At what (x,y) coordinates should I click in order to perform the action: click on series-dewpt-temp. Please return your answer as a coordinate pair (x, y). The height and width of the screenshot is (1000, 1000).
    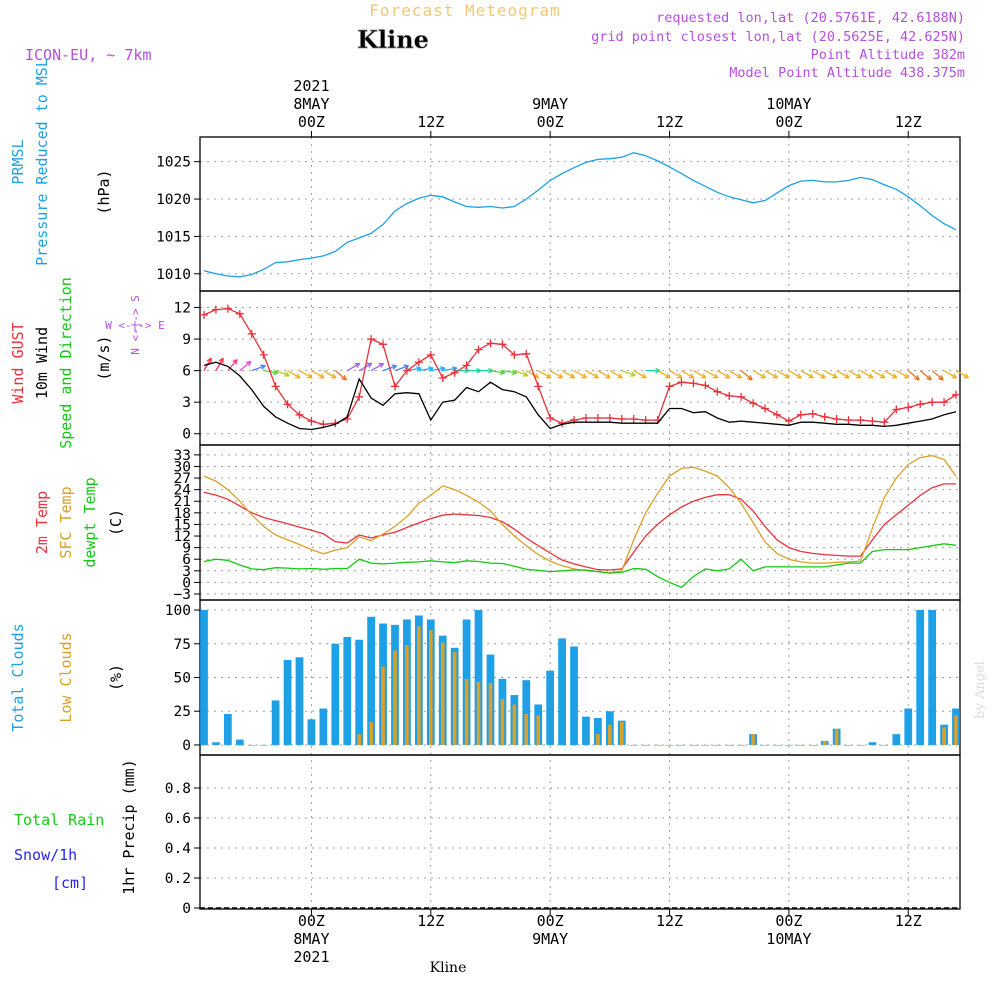
    Looking at the image, I should click on (580, 566).